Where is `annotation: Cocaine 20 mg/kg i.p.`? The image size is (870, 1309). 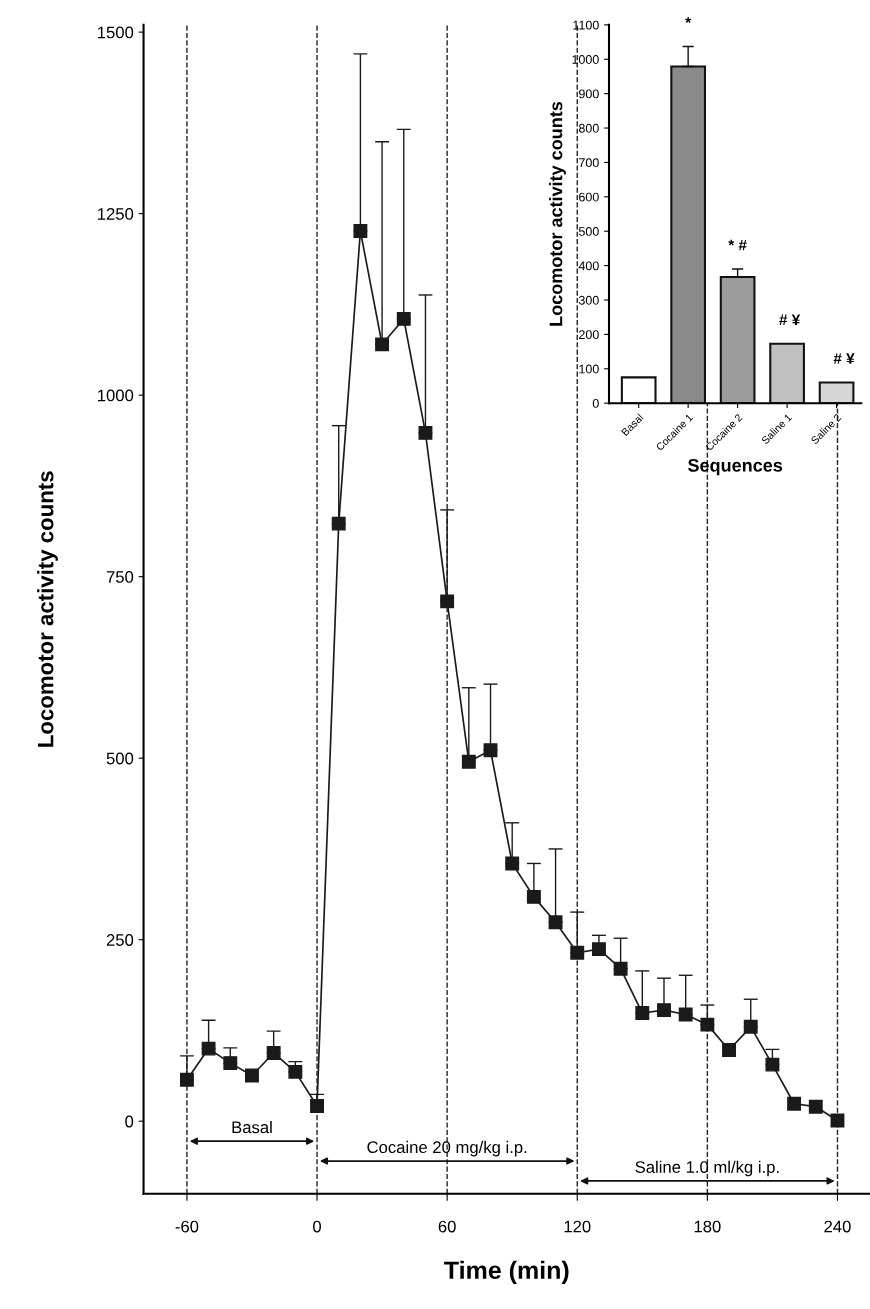 annotation: Cocaine 20 mg/kg i.p. is located at coordinates (447, 1148).